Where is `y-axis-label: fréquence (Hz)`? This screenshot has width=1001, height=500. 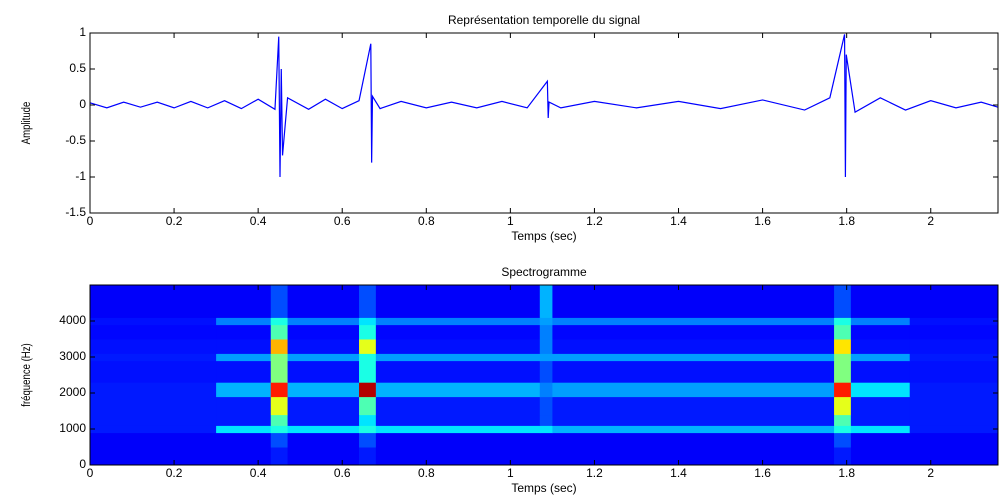
y-axis-label: fréquence (Hz) is located at coordinates (26, 374).